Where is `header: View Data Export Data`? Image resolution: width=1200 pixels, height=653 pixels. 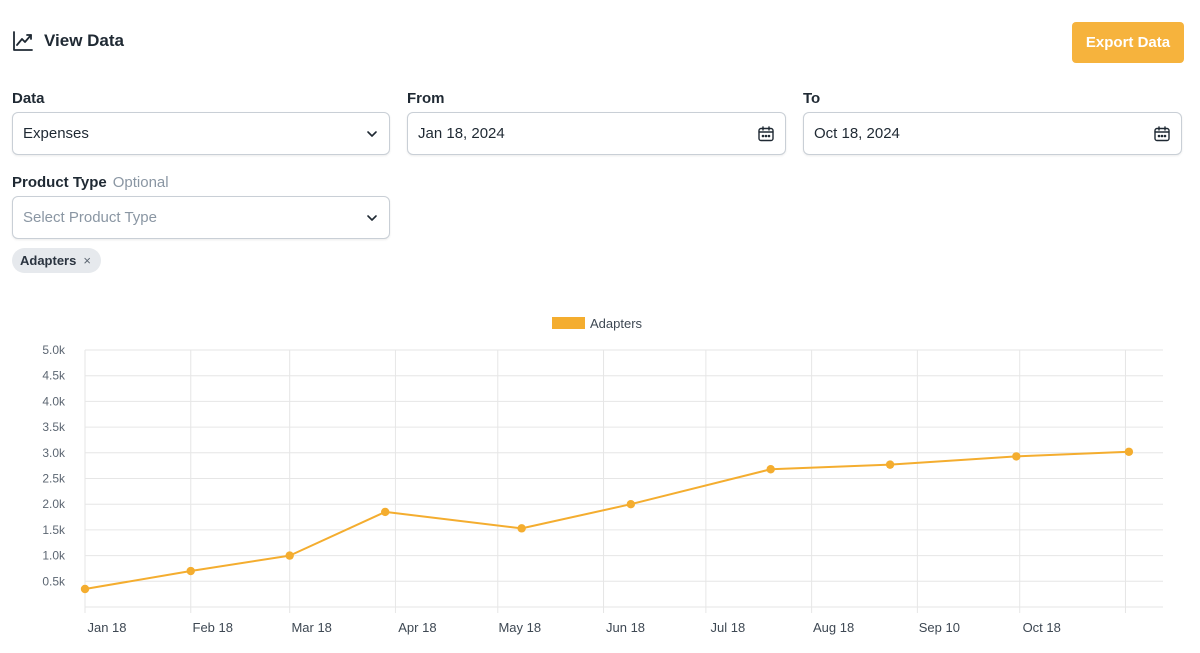 header: View Data Export Data is located at coordinates (598, 43).